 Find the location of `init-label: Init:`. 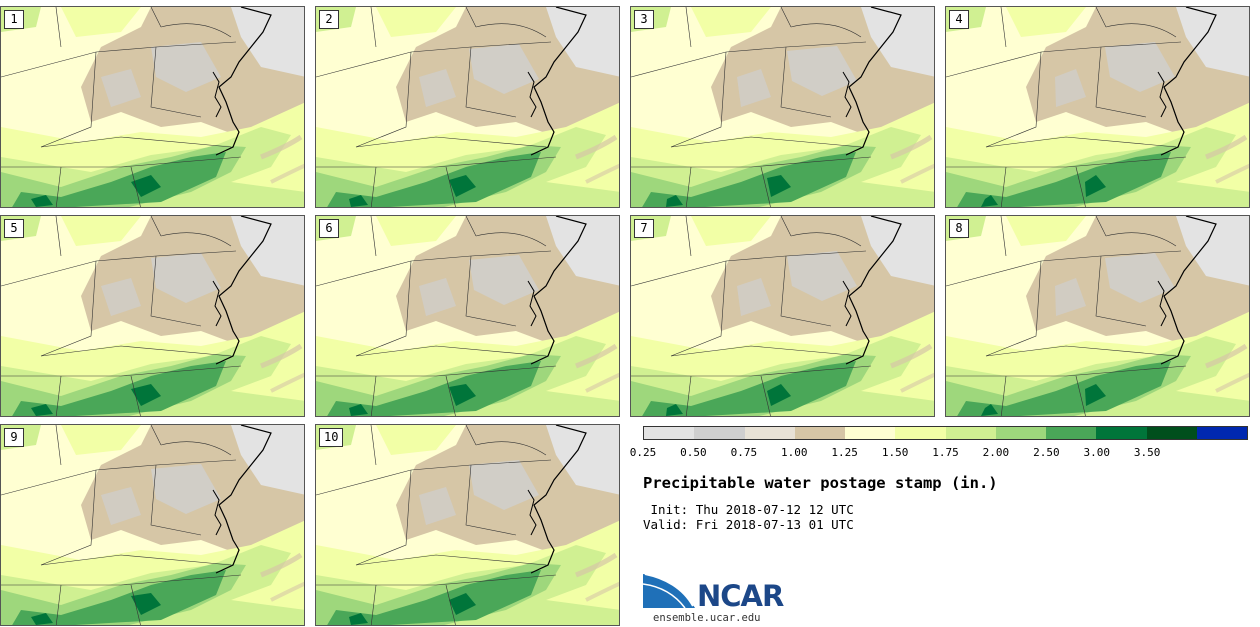

init-label: Init: is located at coordinates (666, 509).